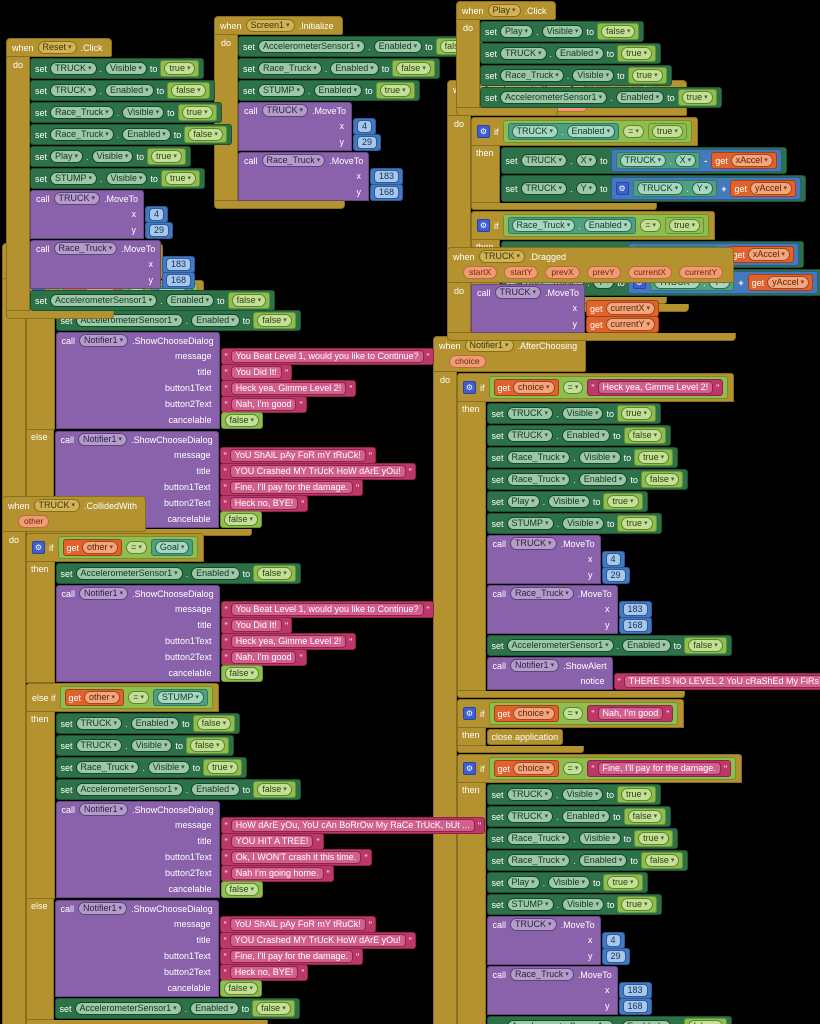 The height and width of the screenshot is (1024, 820). What do you see at coordinates (623, 308) in the screenshot?
I see `get-variable-block: get currentX ▾` at bounding box center [623, 308].